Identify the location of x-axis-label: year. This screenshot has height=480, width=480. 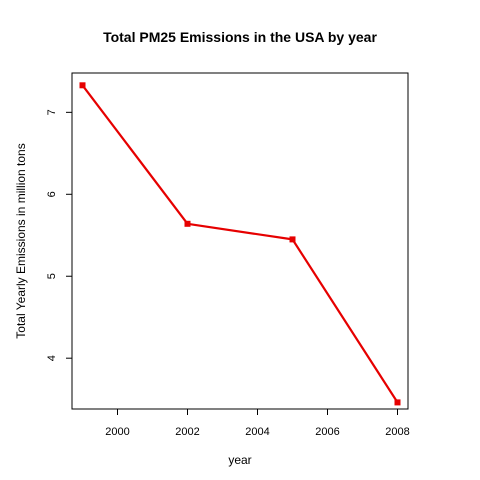
(239, 460).